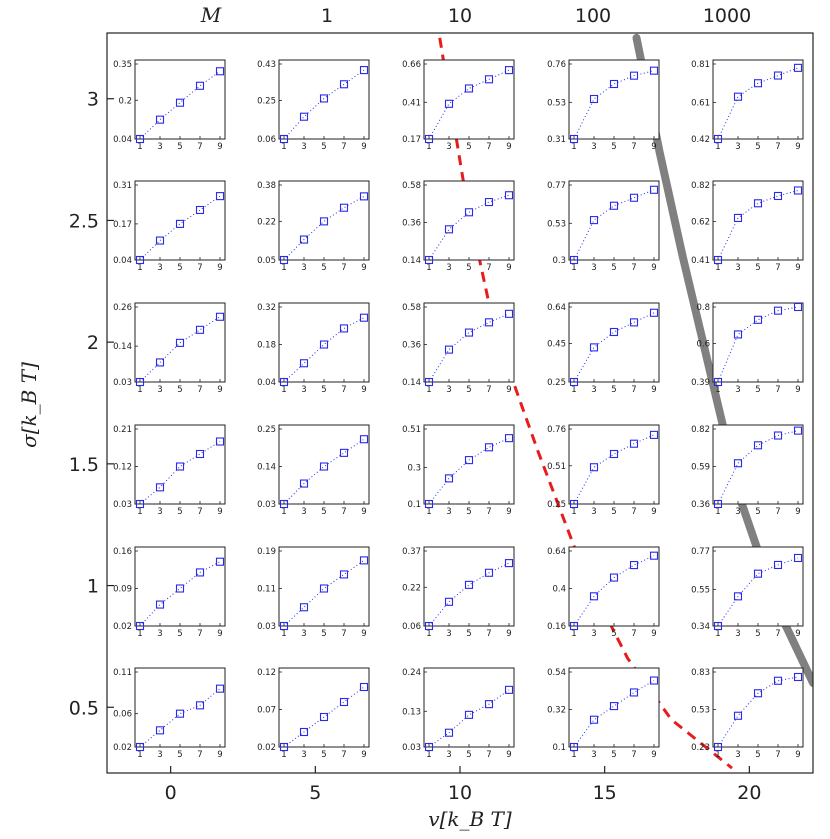 This screenshot has height=839, width=830. I want to click on inset-y-tick-label: 0.66, so click(411, 65).